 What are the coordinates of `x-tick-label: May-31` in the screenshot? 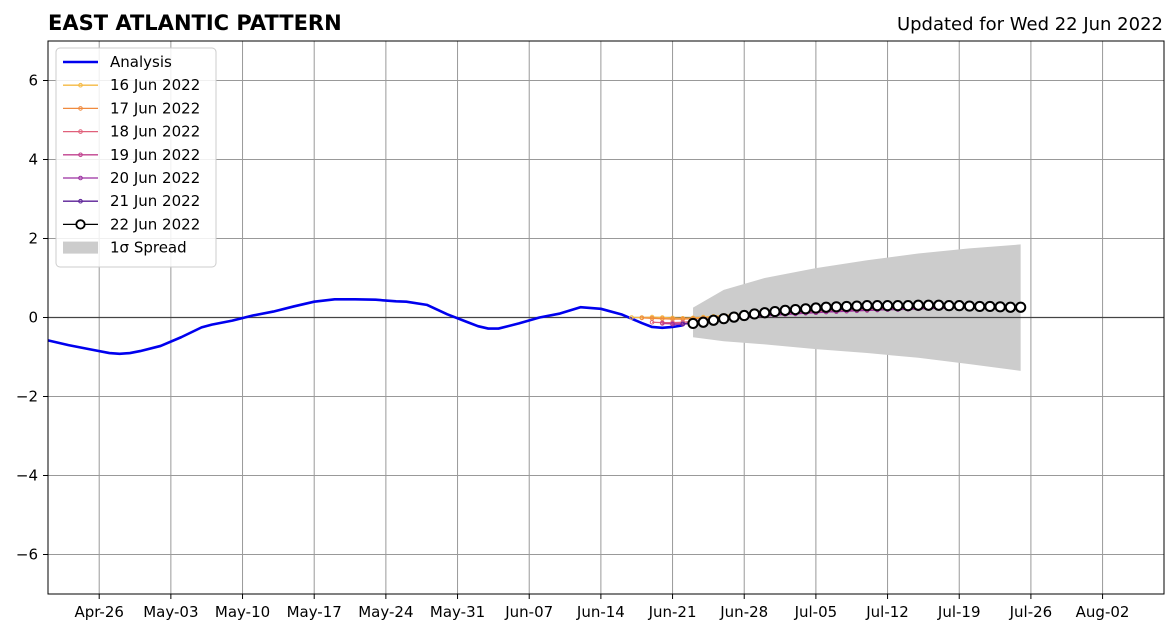 It's located at (457, 612).